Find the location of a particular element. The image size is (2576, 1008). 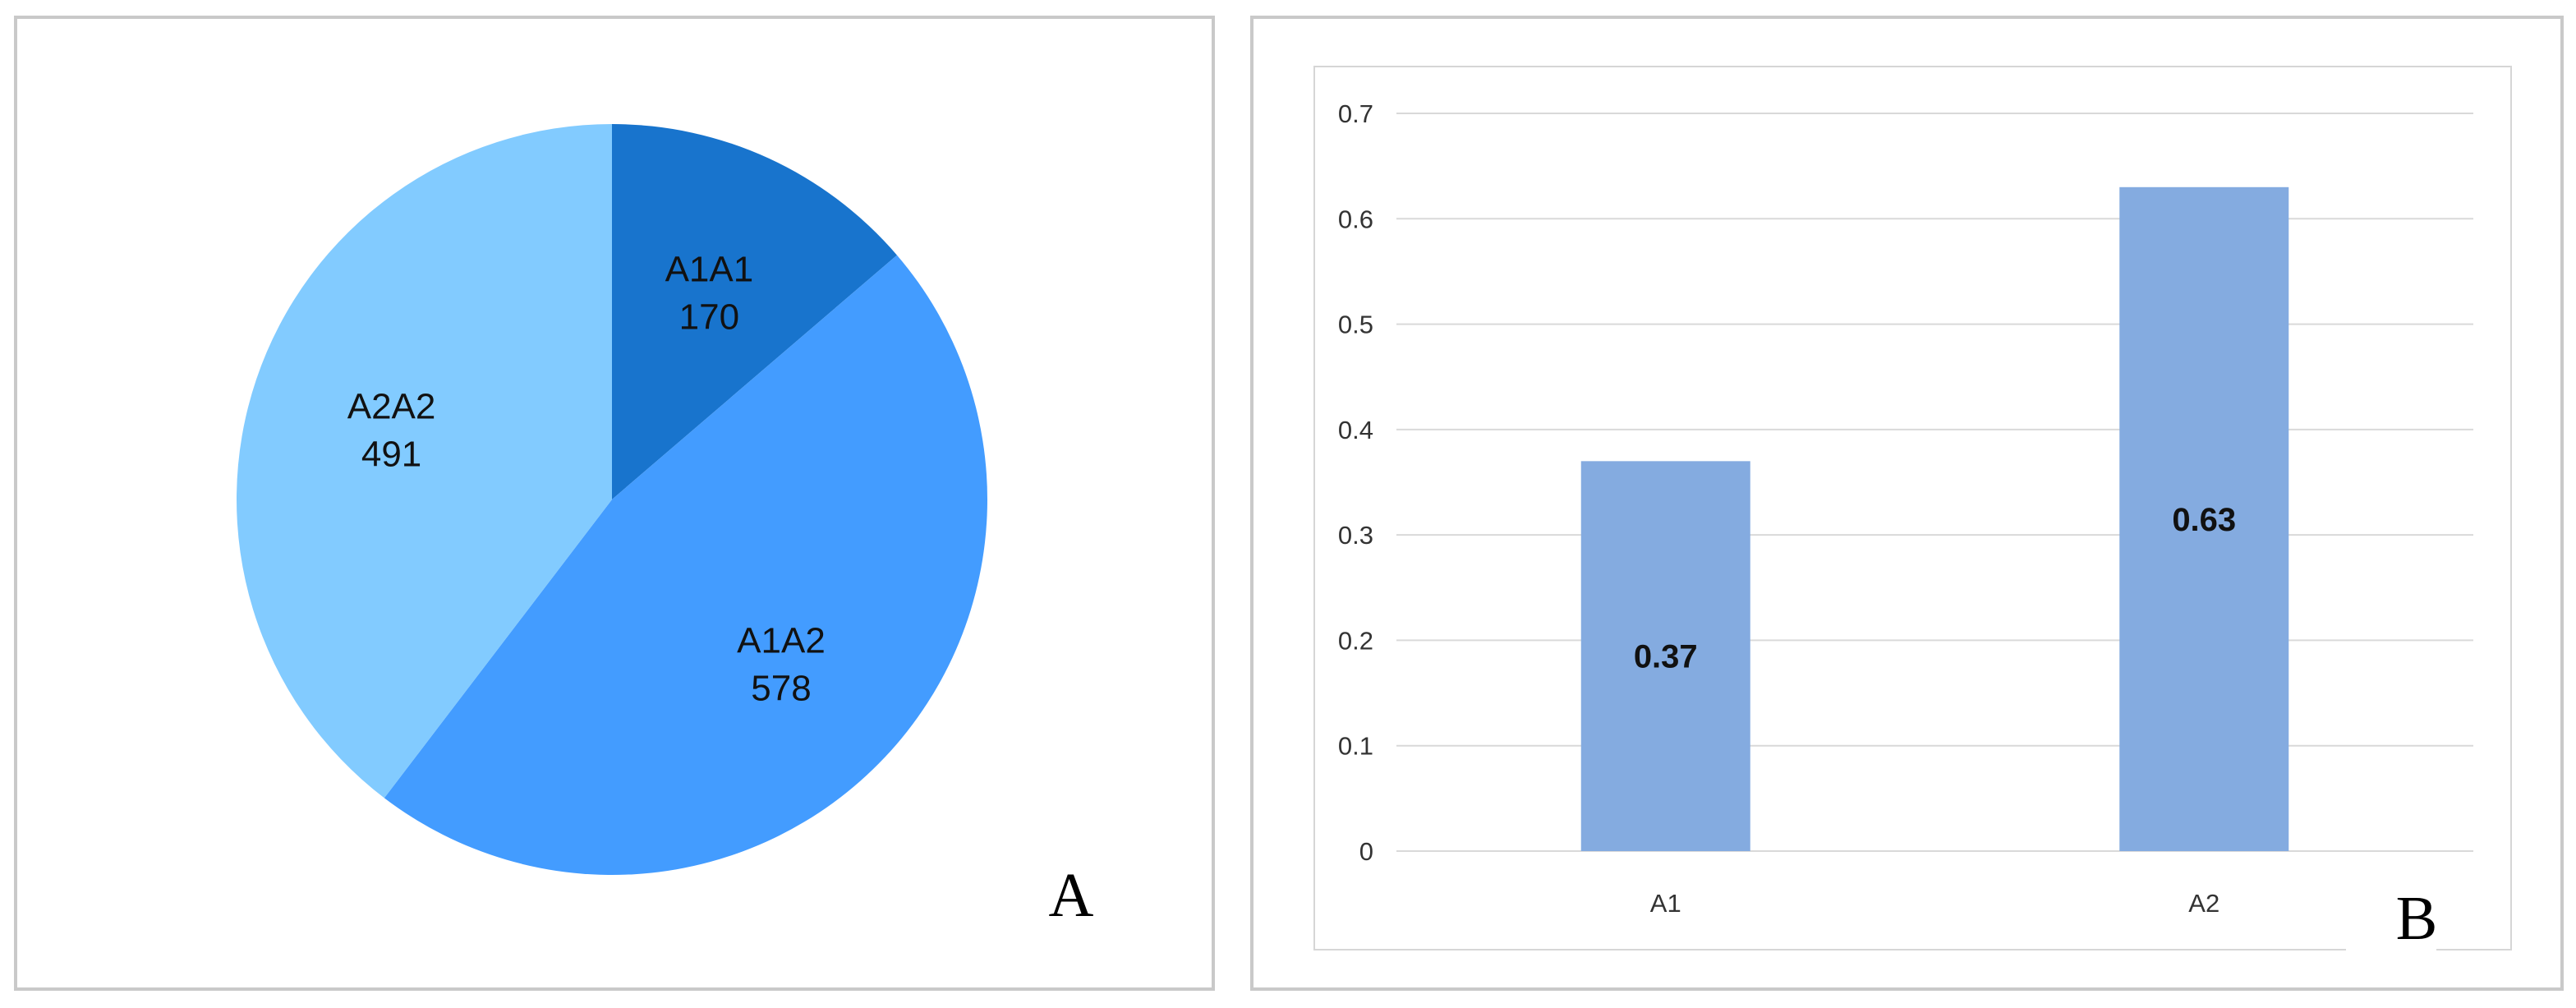

panel-a-letter: A is located at coordinates (1071, 895).